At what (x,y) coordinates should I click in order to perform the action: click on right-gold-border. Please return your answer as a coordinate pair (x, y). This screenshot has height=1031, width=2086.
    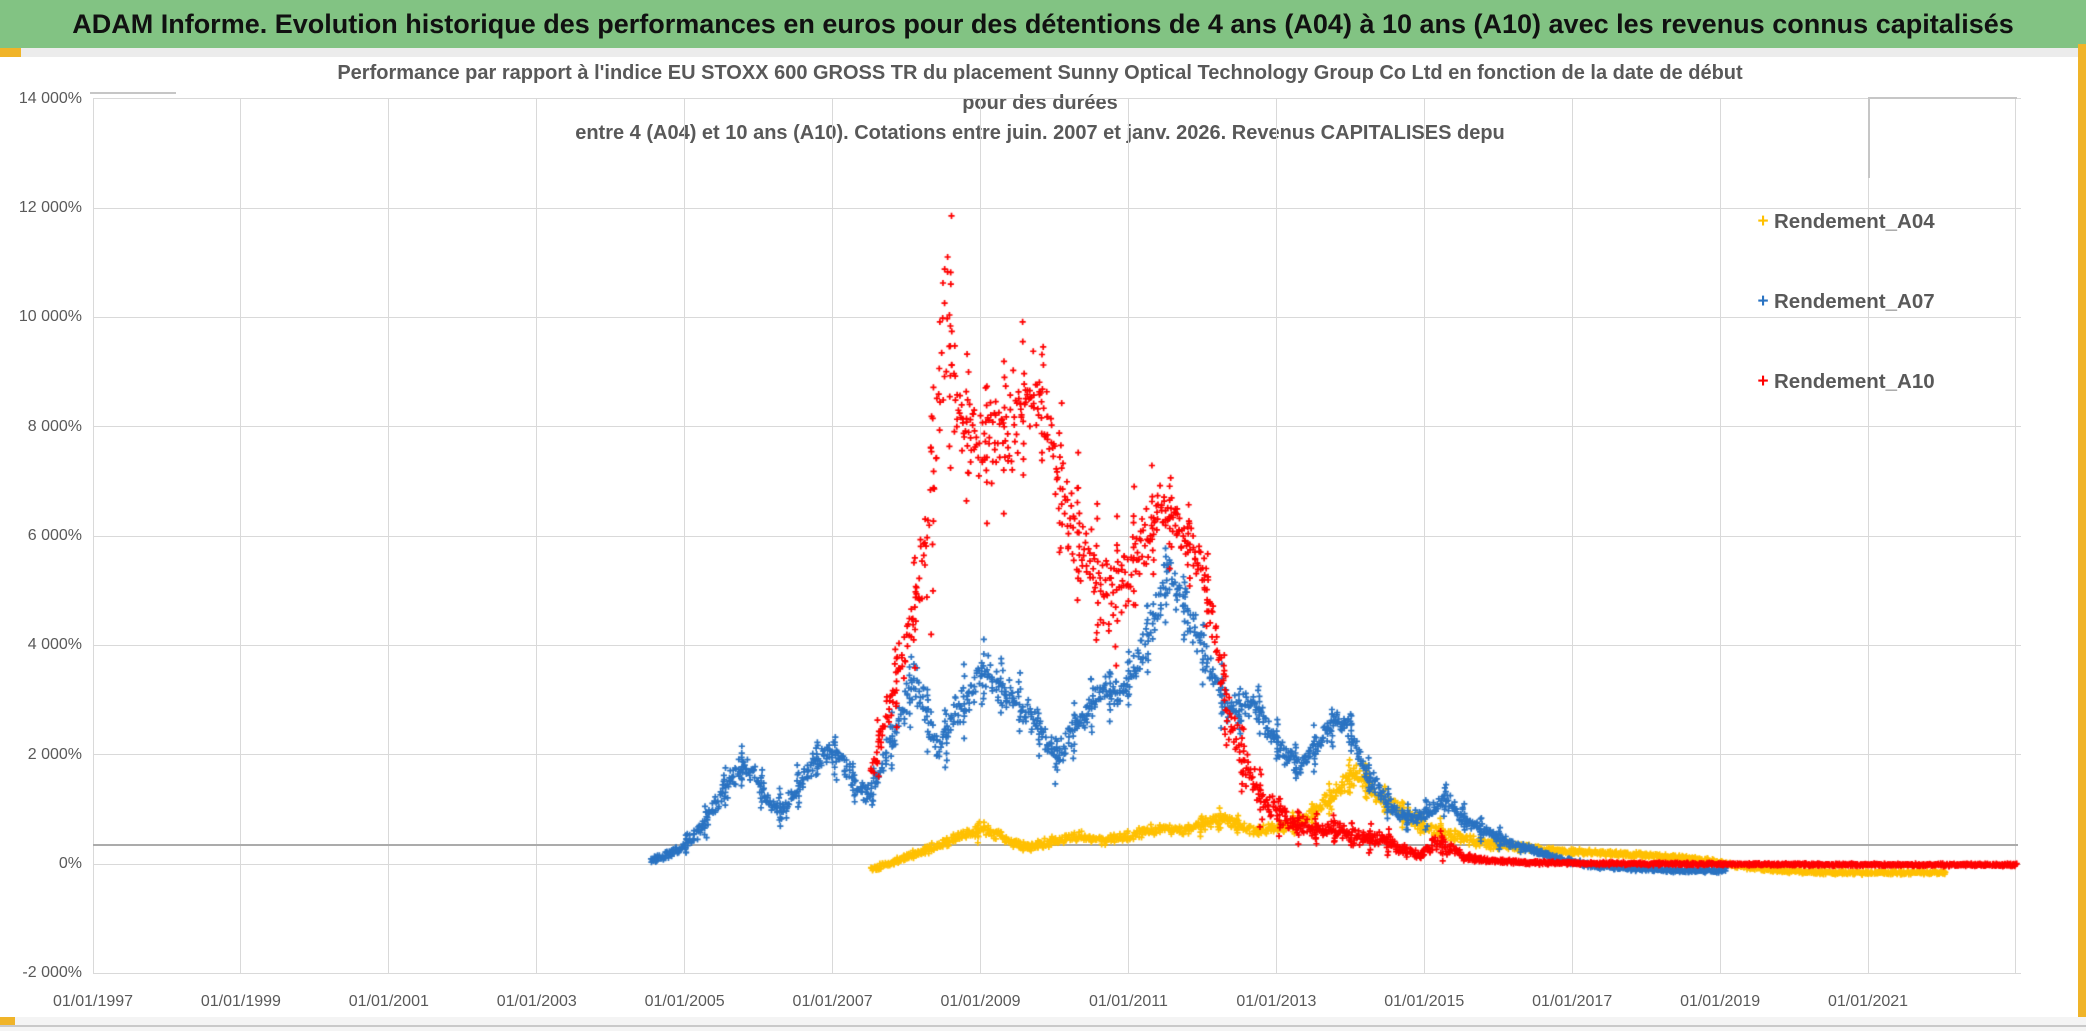
    Looking at the image, I should click on (2082, 535).